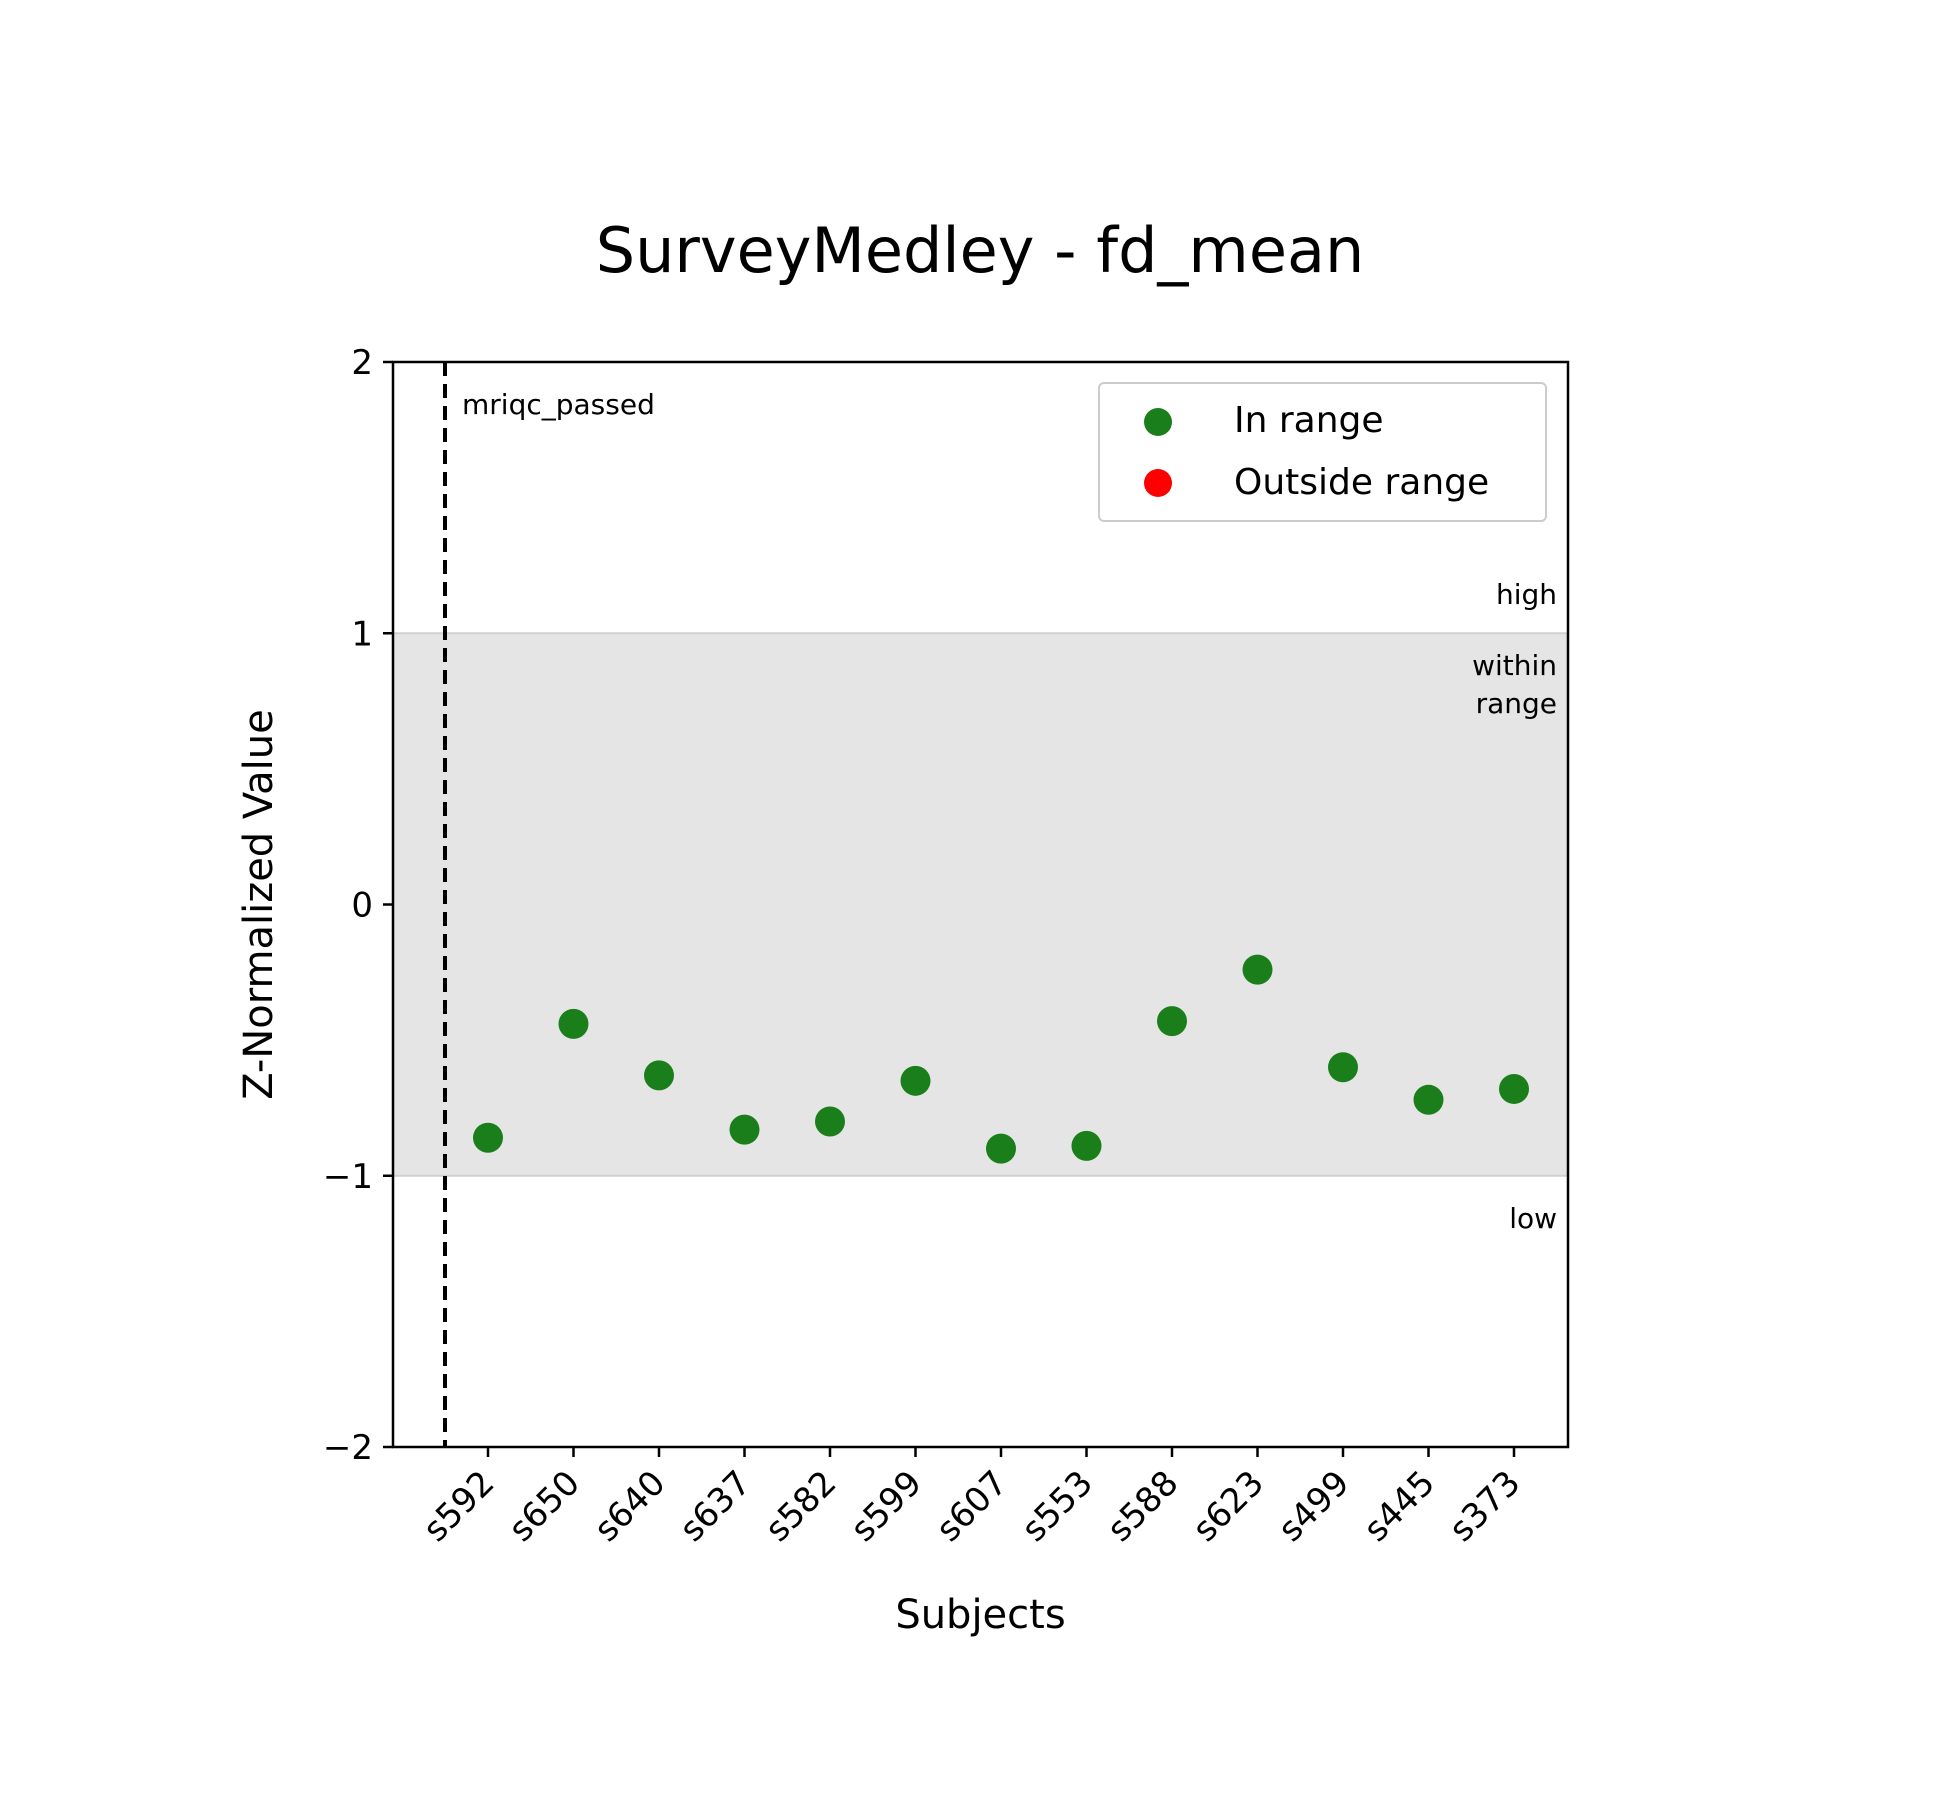 The width and height of the screenshot is (1950, 1800). What do you see at coordinates (362, 634) in the screenshot?
I see `y-tick-label: 1` at bounding box center [362, 634].